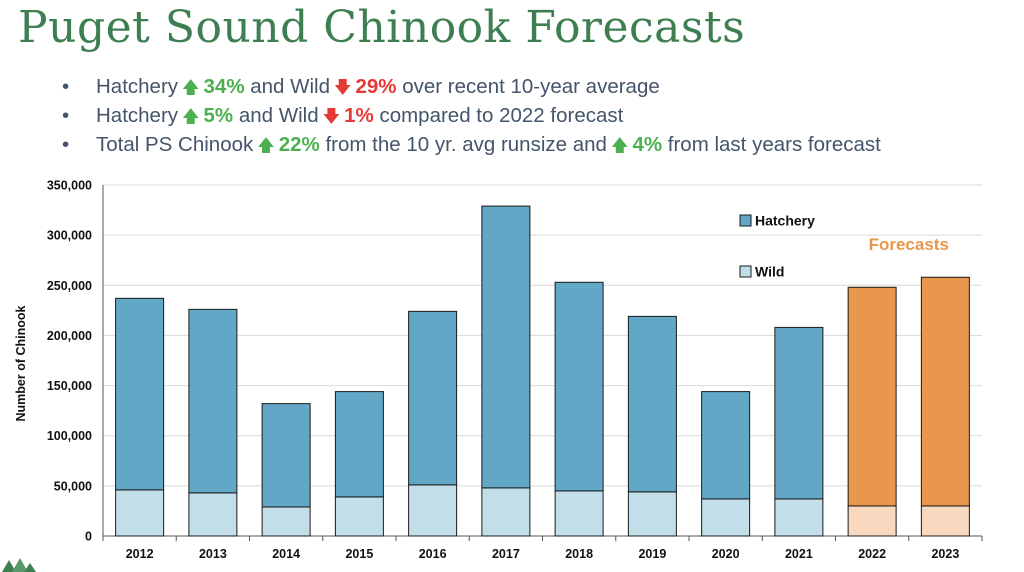 This screenshot has width=1024, height=572. I want to click on x-tick-label: 2018, so click(579, 554).